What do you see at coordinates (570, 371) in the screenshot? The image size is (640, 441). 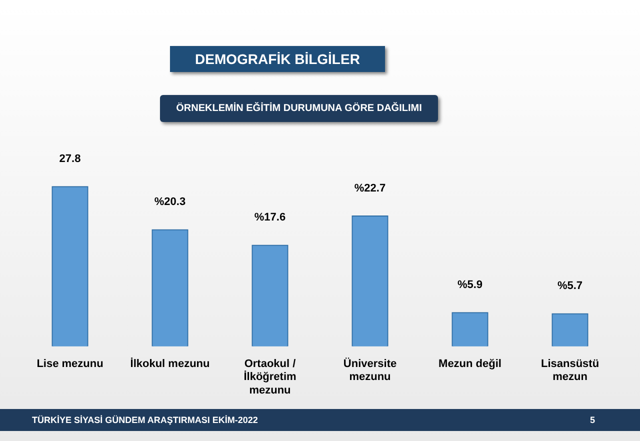 I see `x-tick-label: Lisansüstü mezun` at bounding box center [570, 371].